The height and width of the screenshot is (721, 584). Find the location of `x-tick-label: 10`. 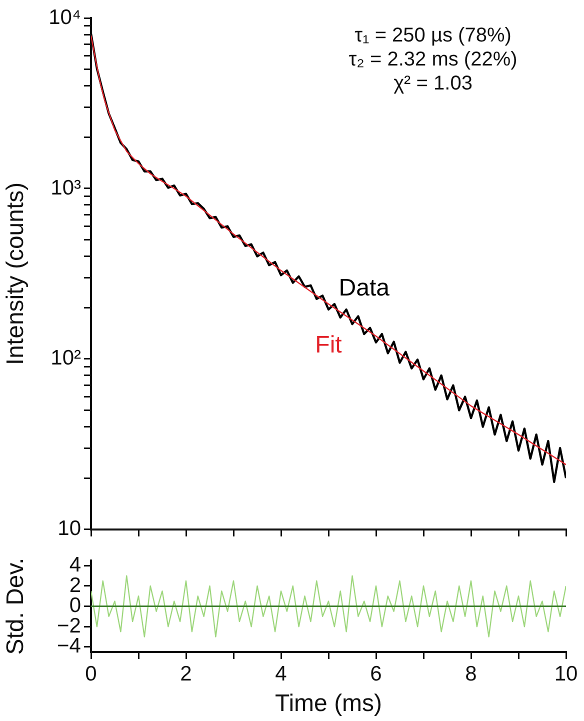

x-tick-label: 10 is located at coordinates (566, 674).